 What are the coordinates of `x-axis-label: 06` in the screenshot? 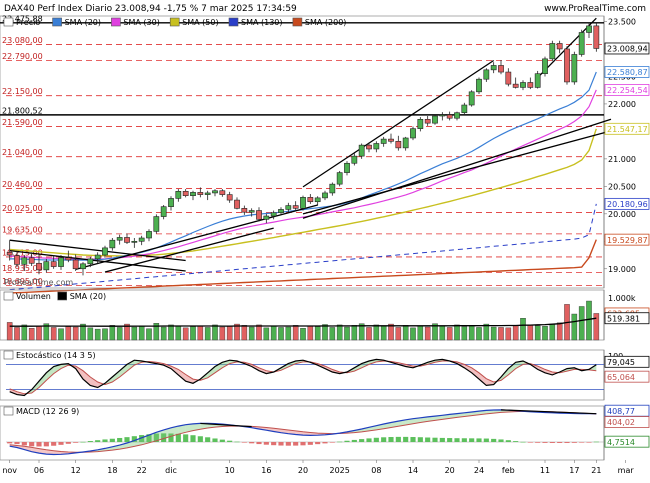 It's located at (39, 470).